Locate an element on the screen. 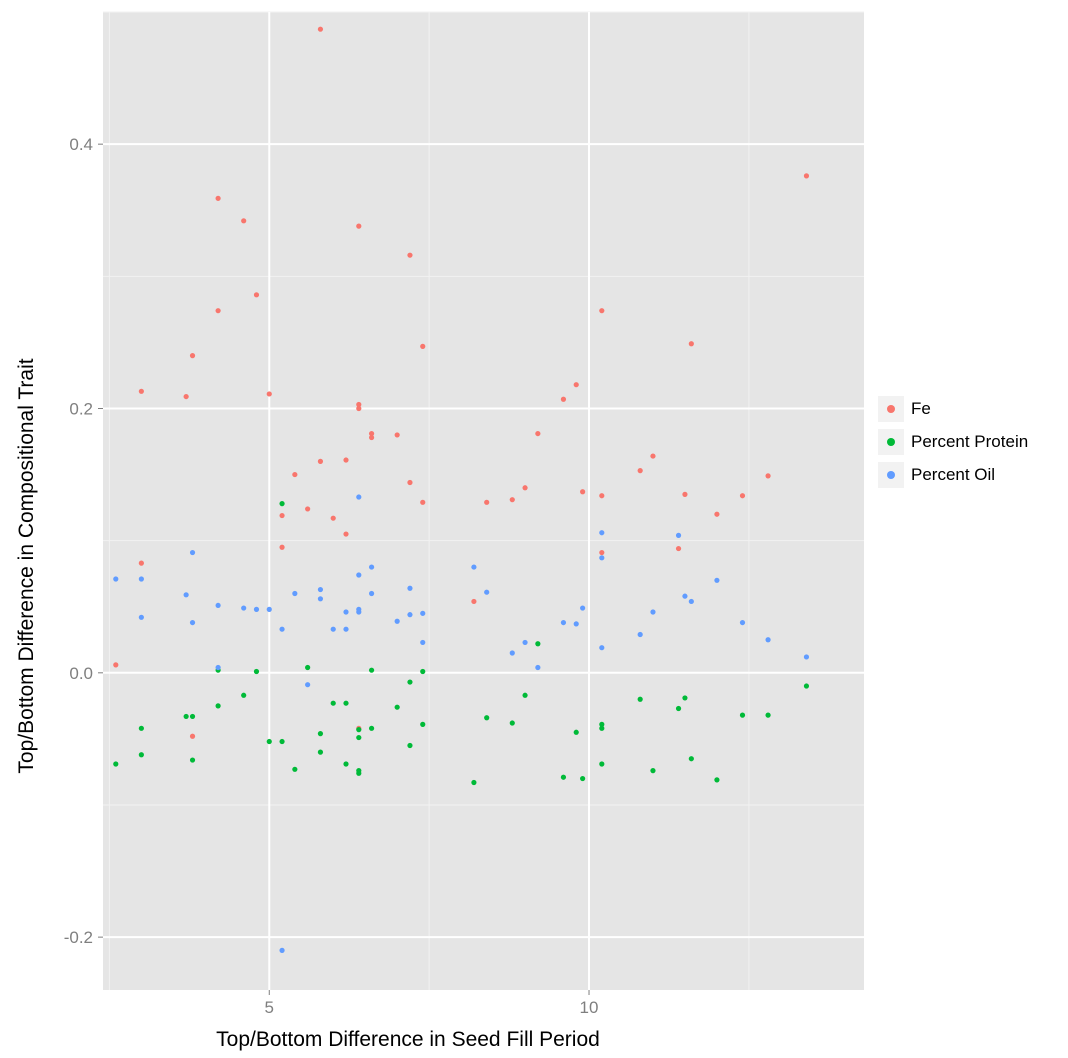 This screenshot has height=1058, width=1068. legend-item-percent-protein: Percent Protein is located at coordinates (968, 441).